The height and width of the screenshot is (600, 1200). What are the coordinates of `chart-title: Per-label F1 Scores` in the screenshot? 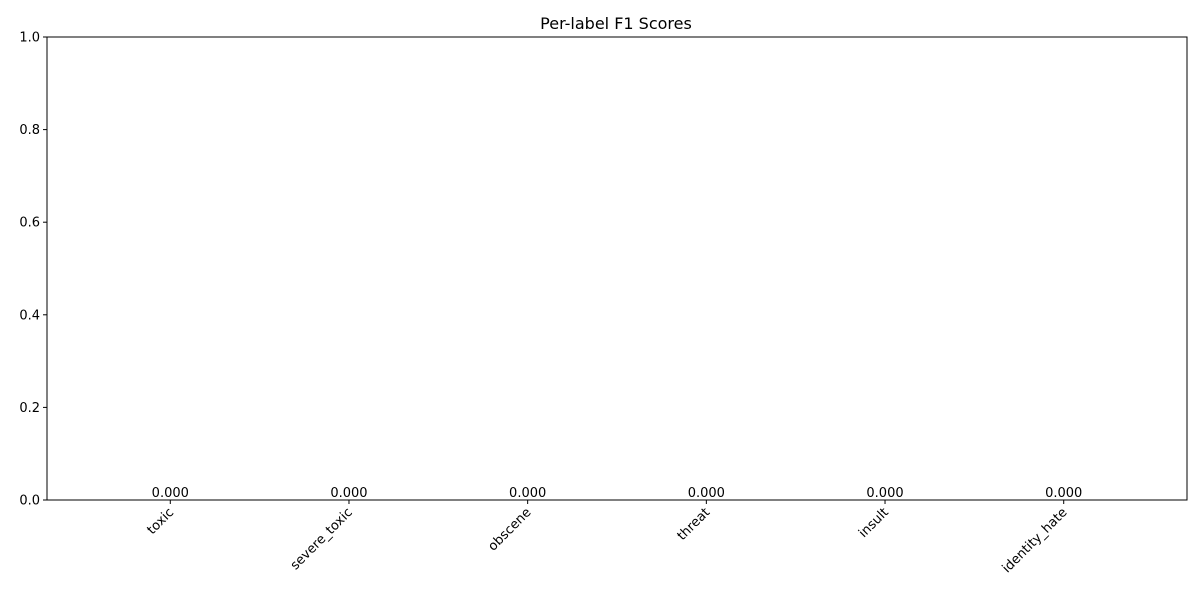 It's located at (616, 23).